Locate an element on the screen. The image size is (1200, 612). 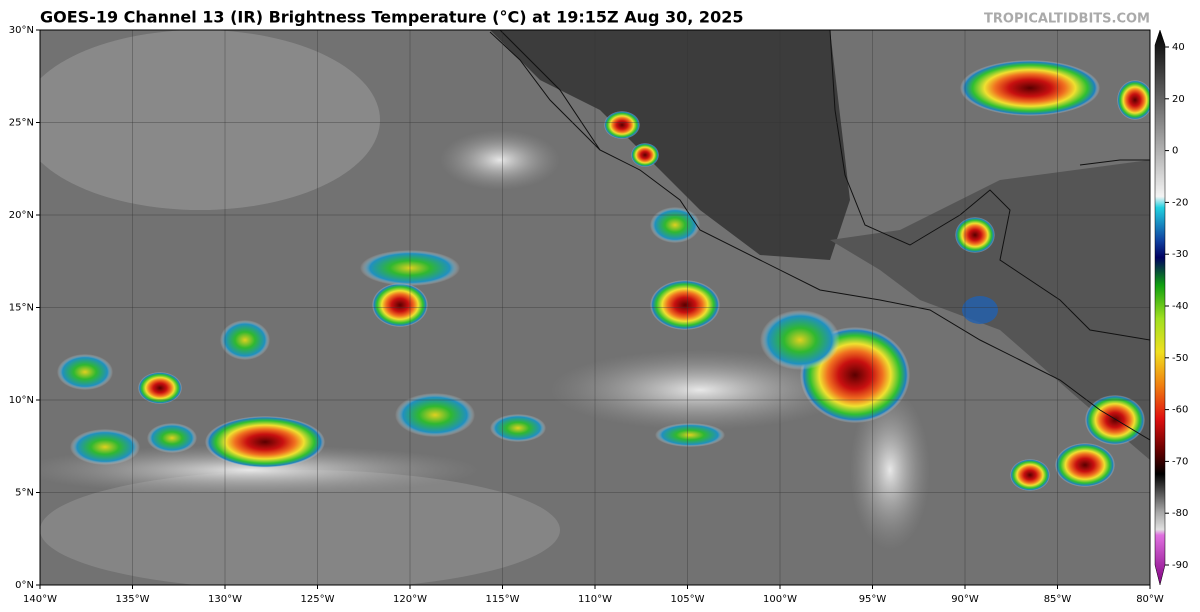
lon-label: 100°W is located at coordinates (780, 599).